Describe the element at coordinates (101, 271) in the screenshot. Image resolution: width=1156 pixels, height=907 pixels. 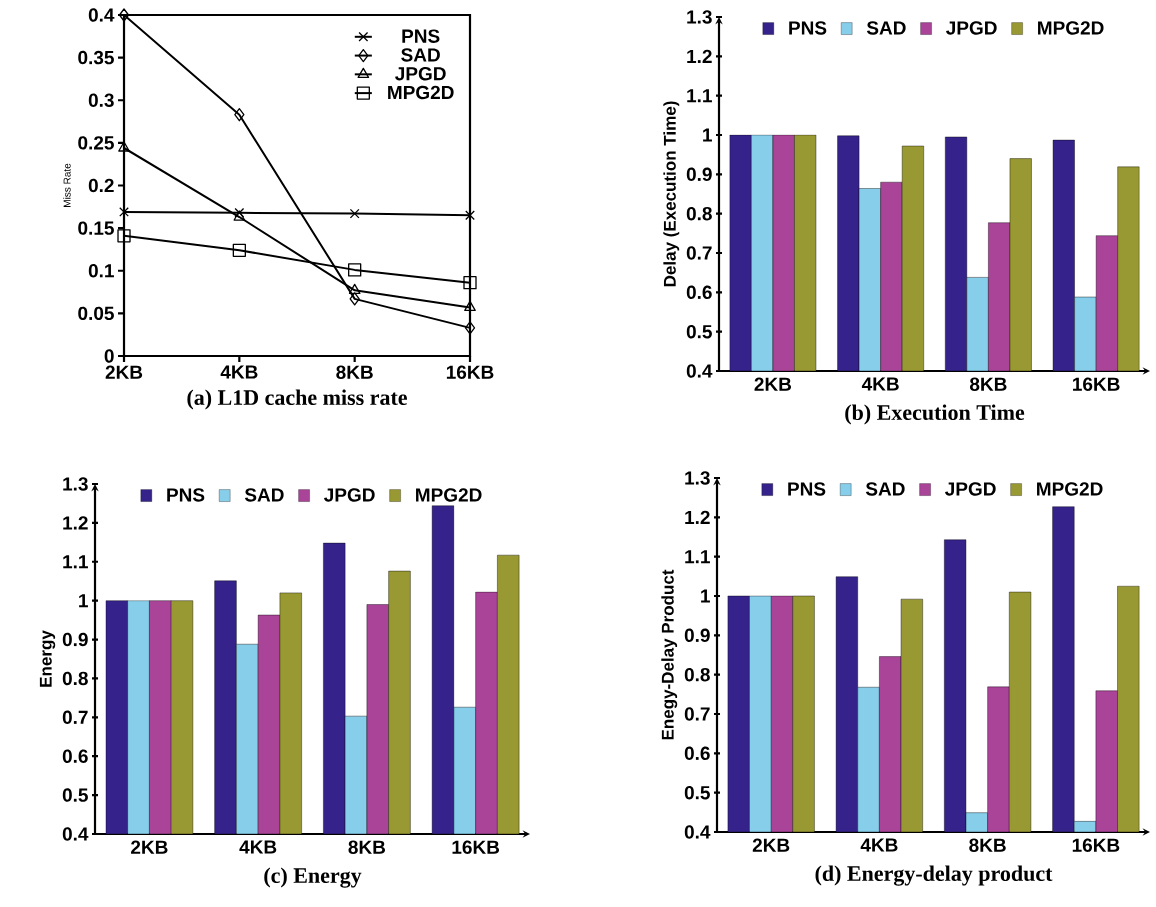
I see `y-tick-label: 0.1` at that location.